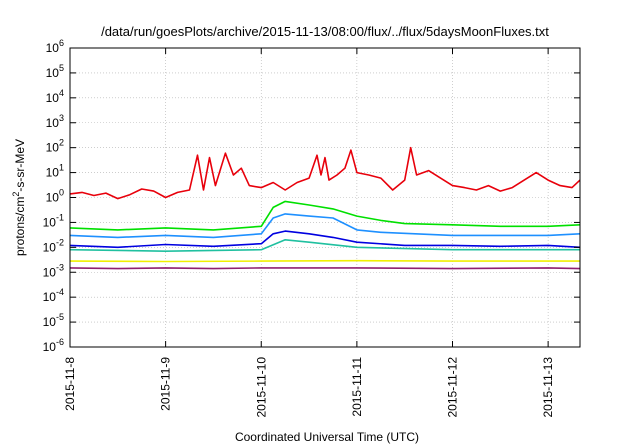  Describe the element at coordinates (166, 384) in the screenshot. I see `x-tick-label: 2015-11-9` at that location.